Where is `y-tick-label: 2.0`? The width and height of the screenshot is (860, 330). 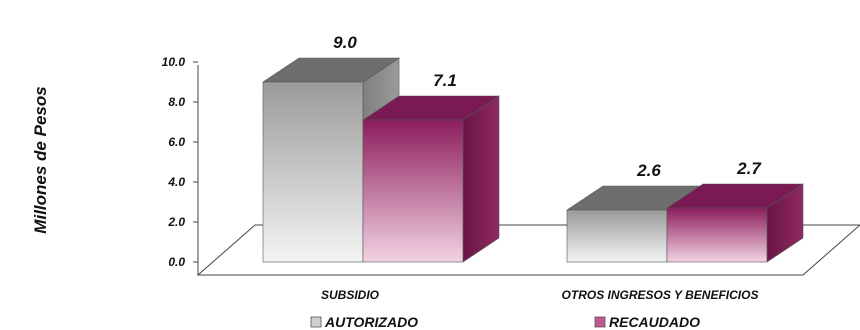 y-tick-label: 2.0 is located at coordinates (176, 222).